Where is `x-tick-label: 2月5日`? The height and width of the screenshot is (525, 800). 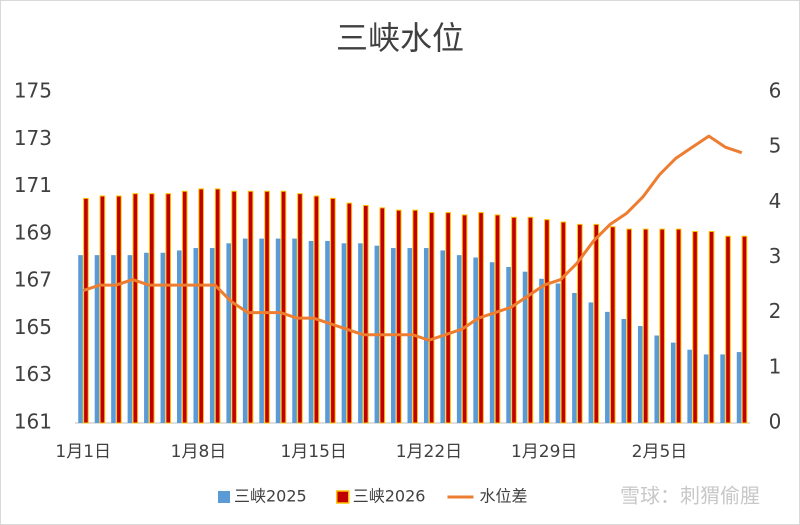
x-tick-label: 2月5日 is located at coordinates (660, 452).